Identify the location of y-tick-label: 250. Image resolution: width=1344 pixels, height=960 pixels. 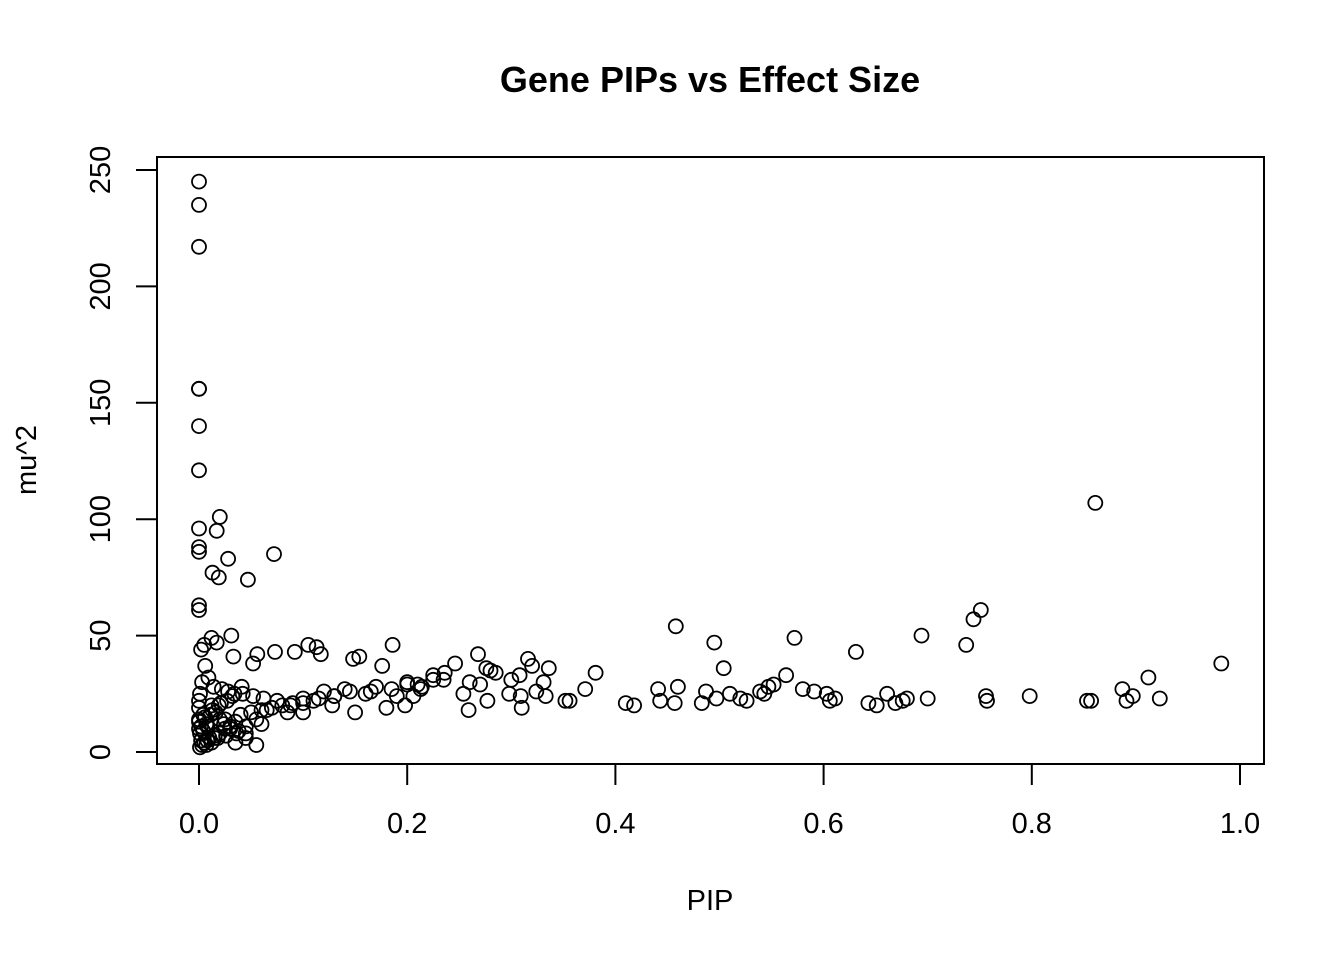
(101, 170).